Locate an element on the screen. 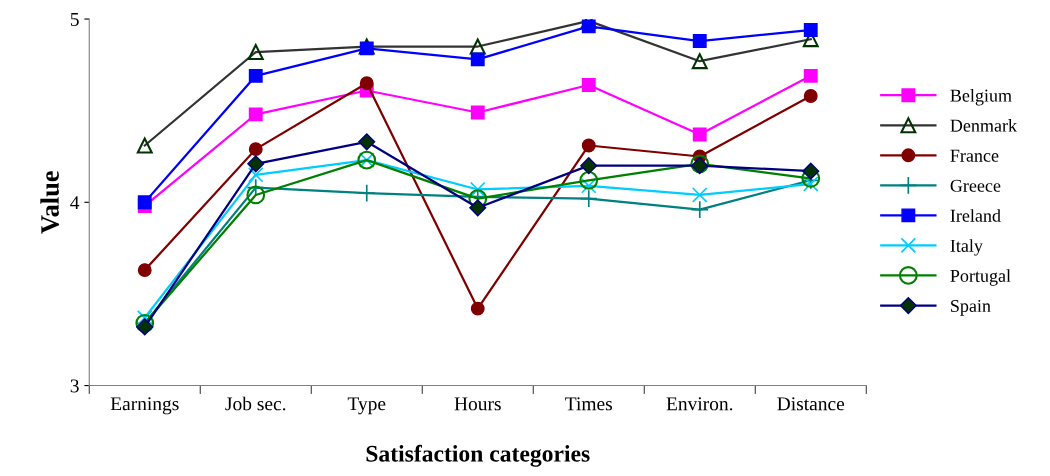 The image size is (1050, 476). x-tick-label: Type is located at coordinates (366, 406).